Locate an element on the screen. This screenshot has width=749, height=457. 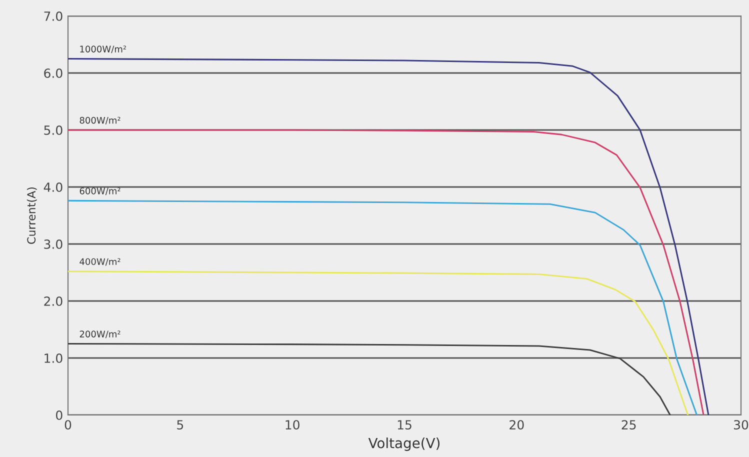
x-tick-label: 0 is located at coordinates (68, 425).